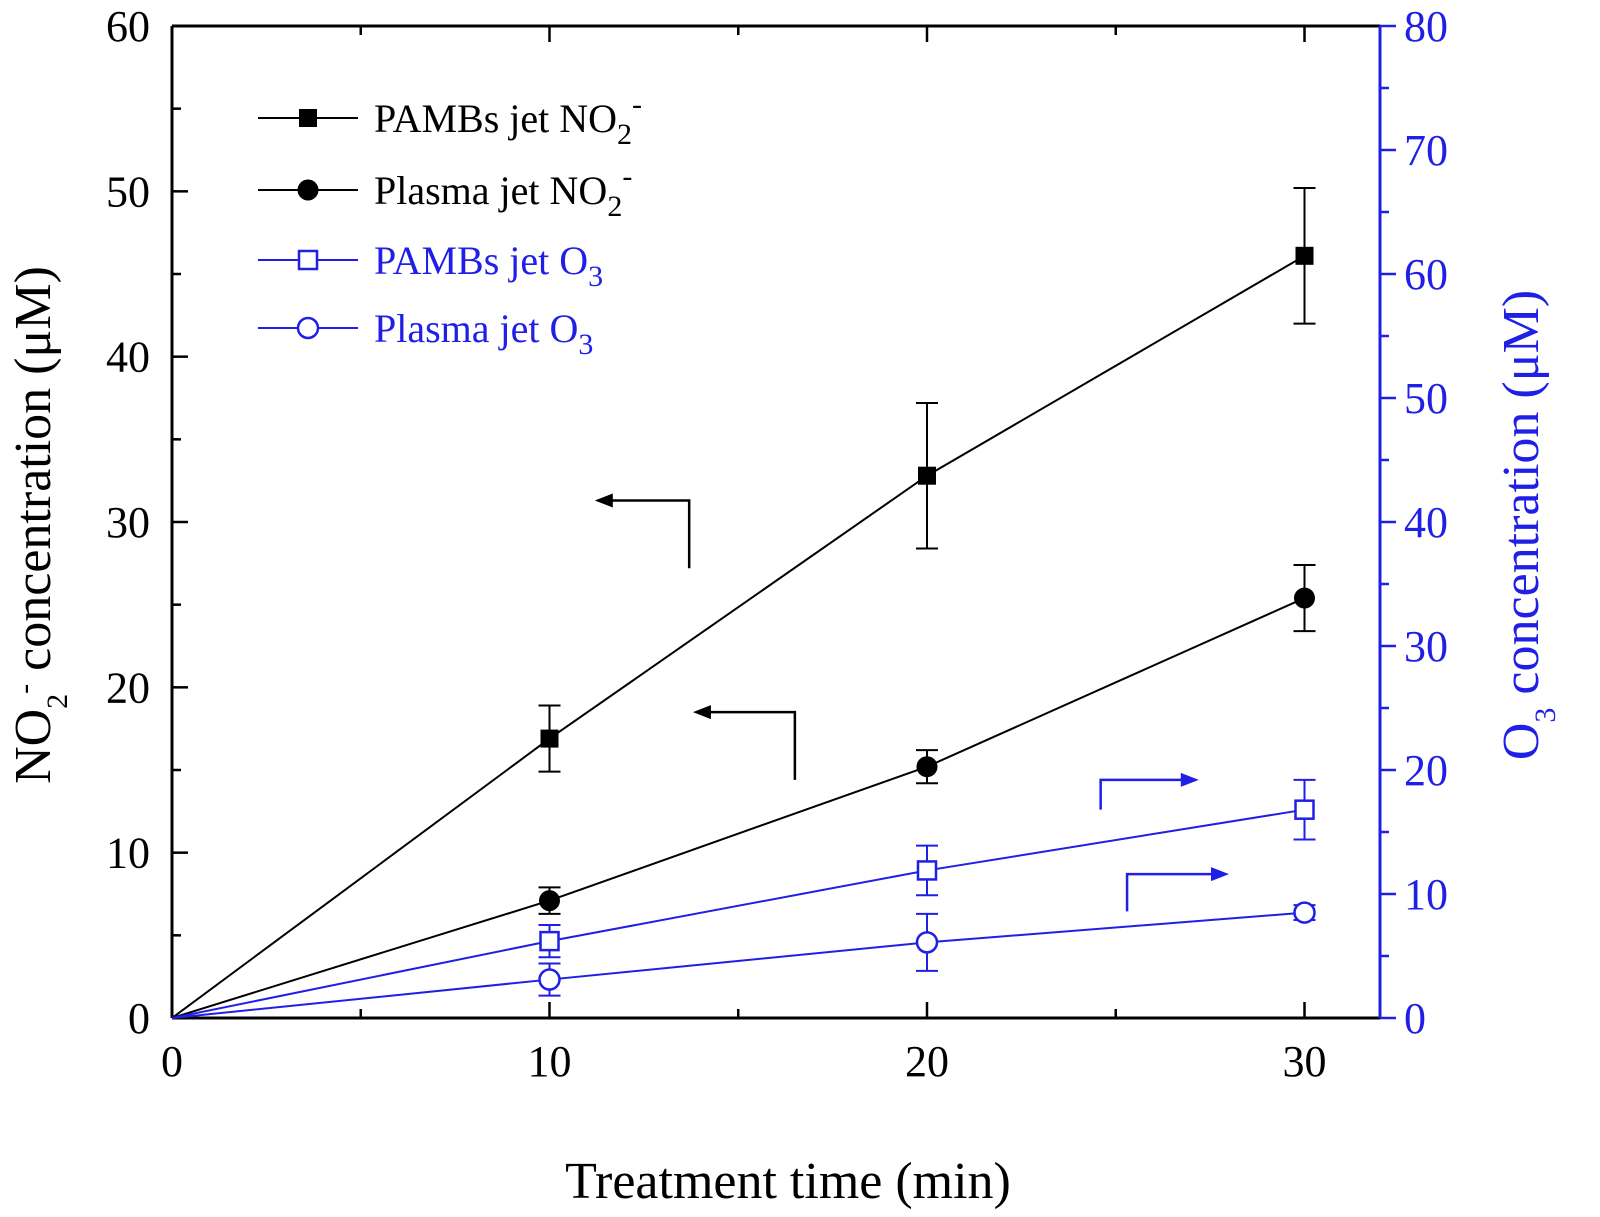 The width and height of the screenshot is (1600, 1217). Describe the element at coordinates (1426, 26) in the screenshot. I see `right-y-tick-label: 80` at that location.